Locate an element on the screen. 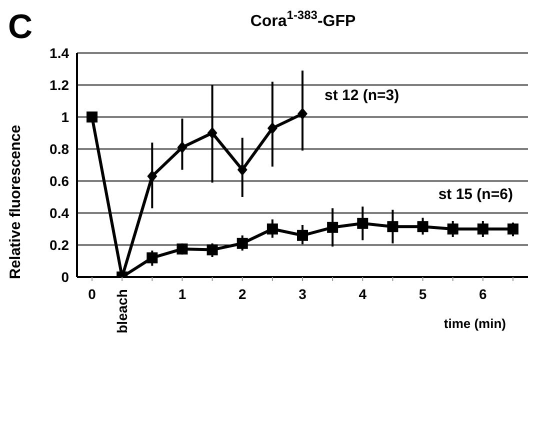 Image resolution: width=535 pixels, height=423 pixels. x-tick-label: 6 is located at coordinates (483, 294).